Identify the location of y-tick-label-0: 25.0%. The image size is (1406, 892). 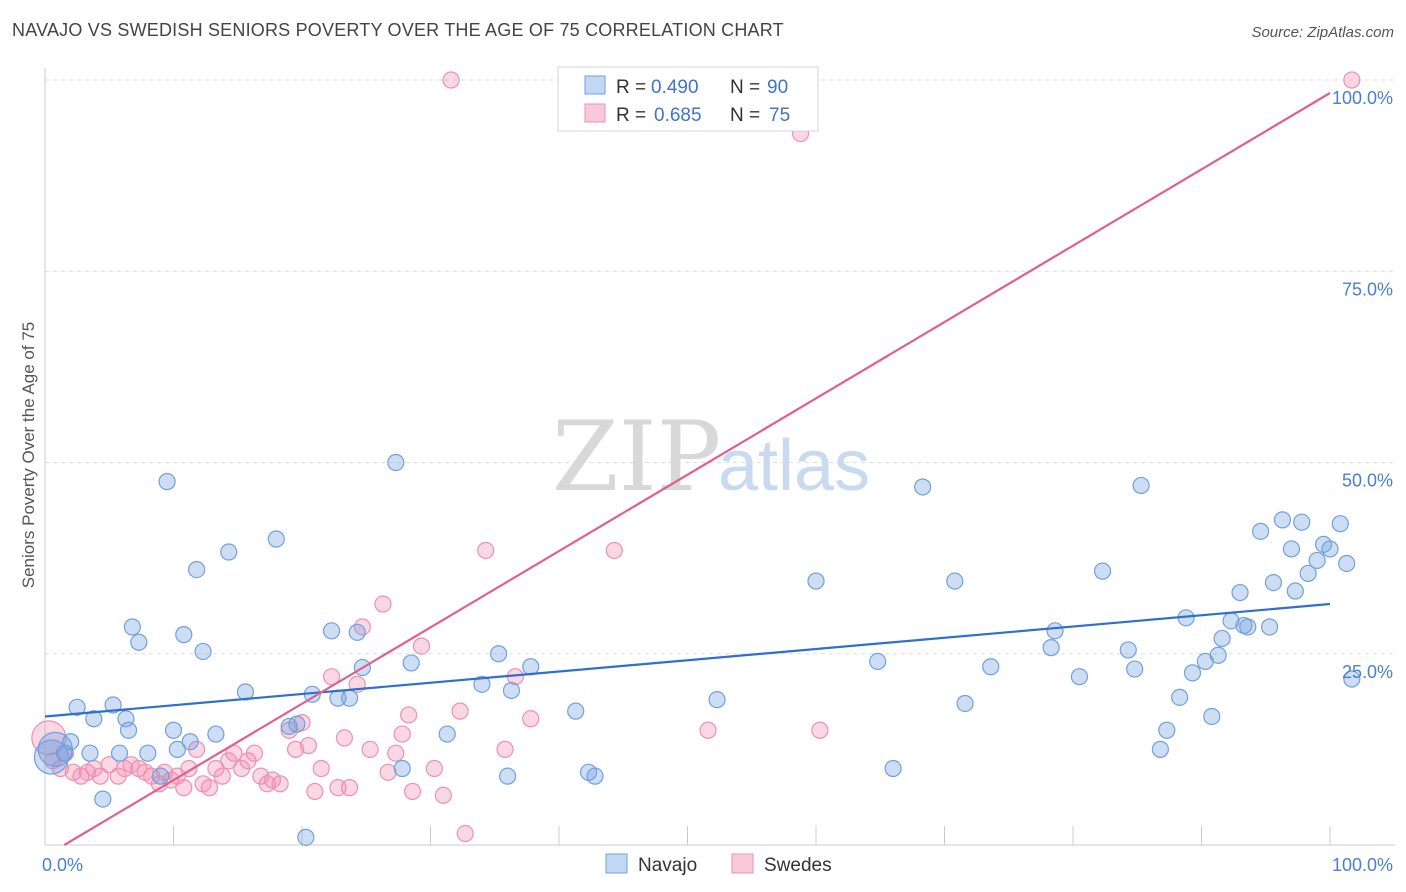
(1367, 672).